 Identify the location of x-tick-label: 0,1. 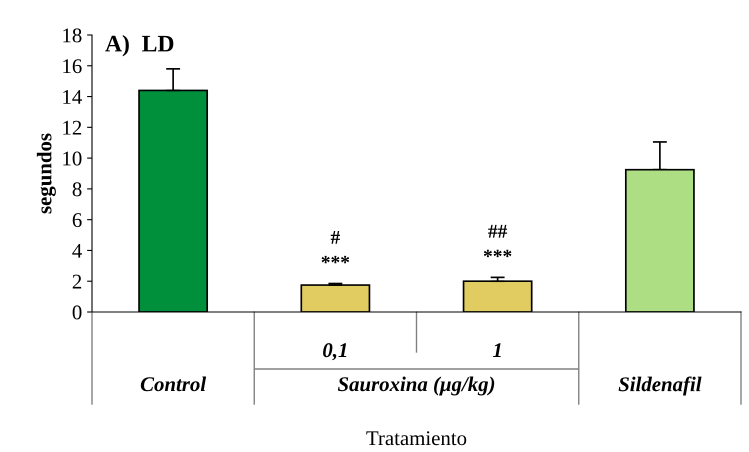
(334, 351).